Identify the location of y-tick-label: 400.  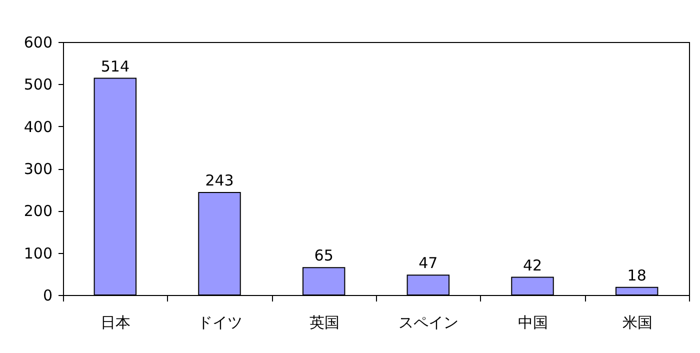
(38, 127).